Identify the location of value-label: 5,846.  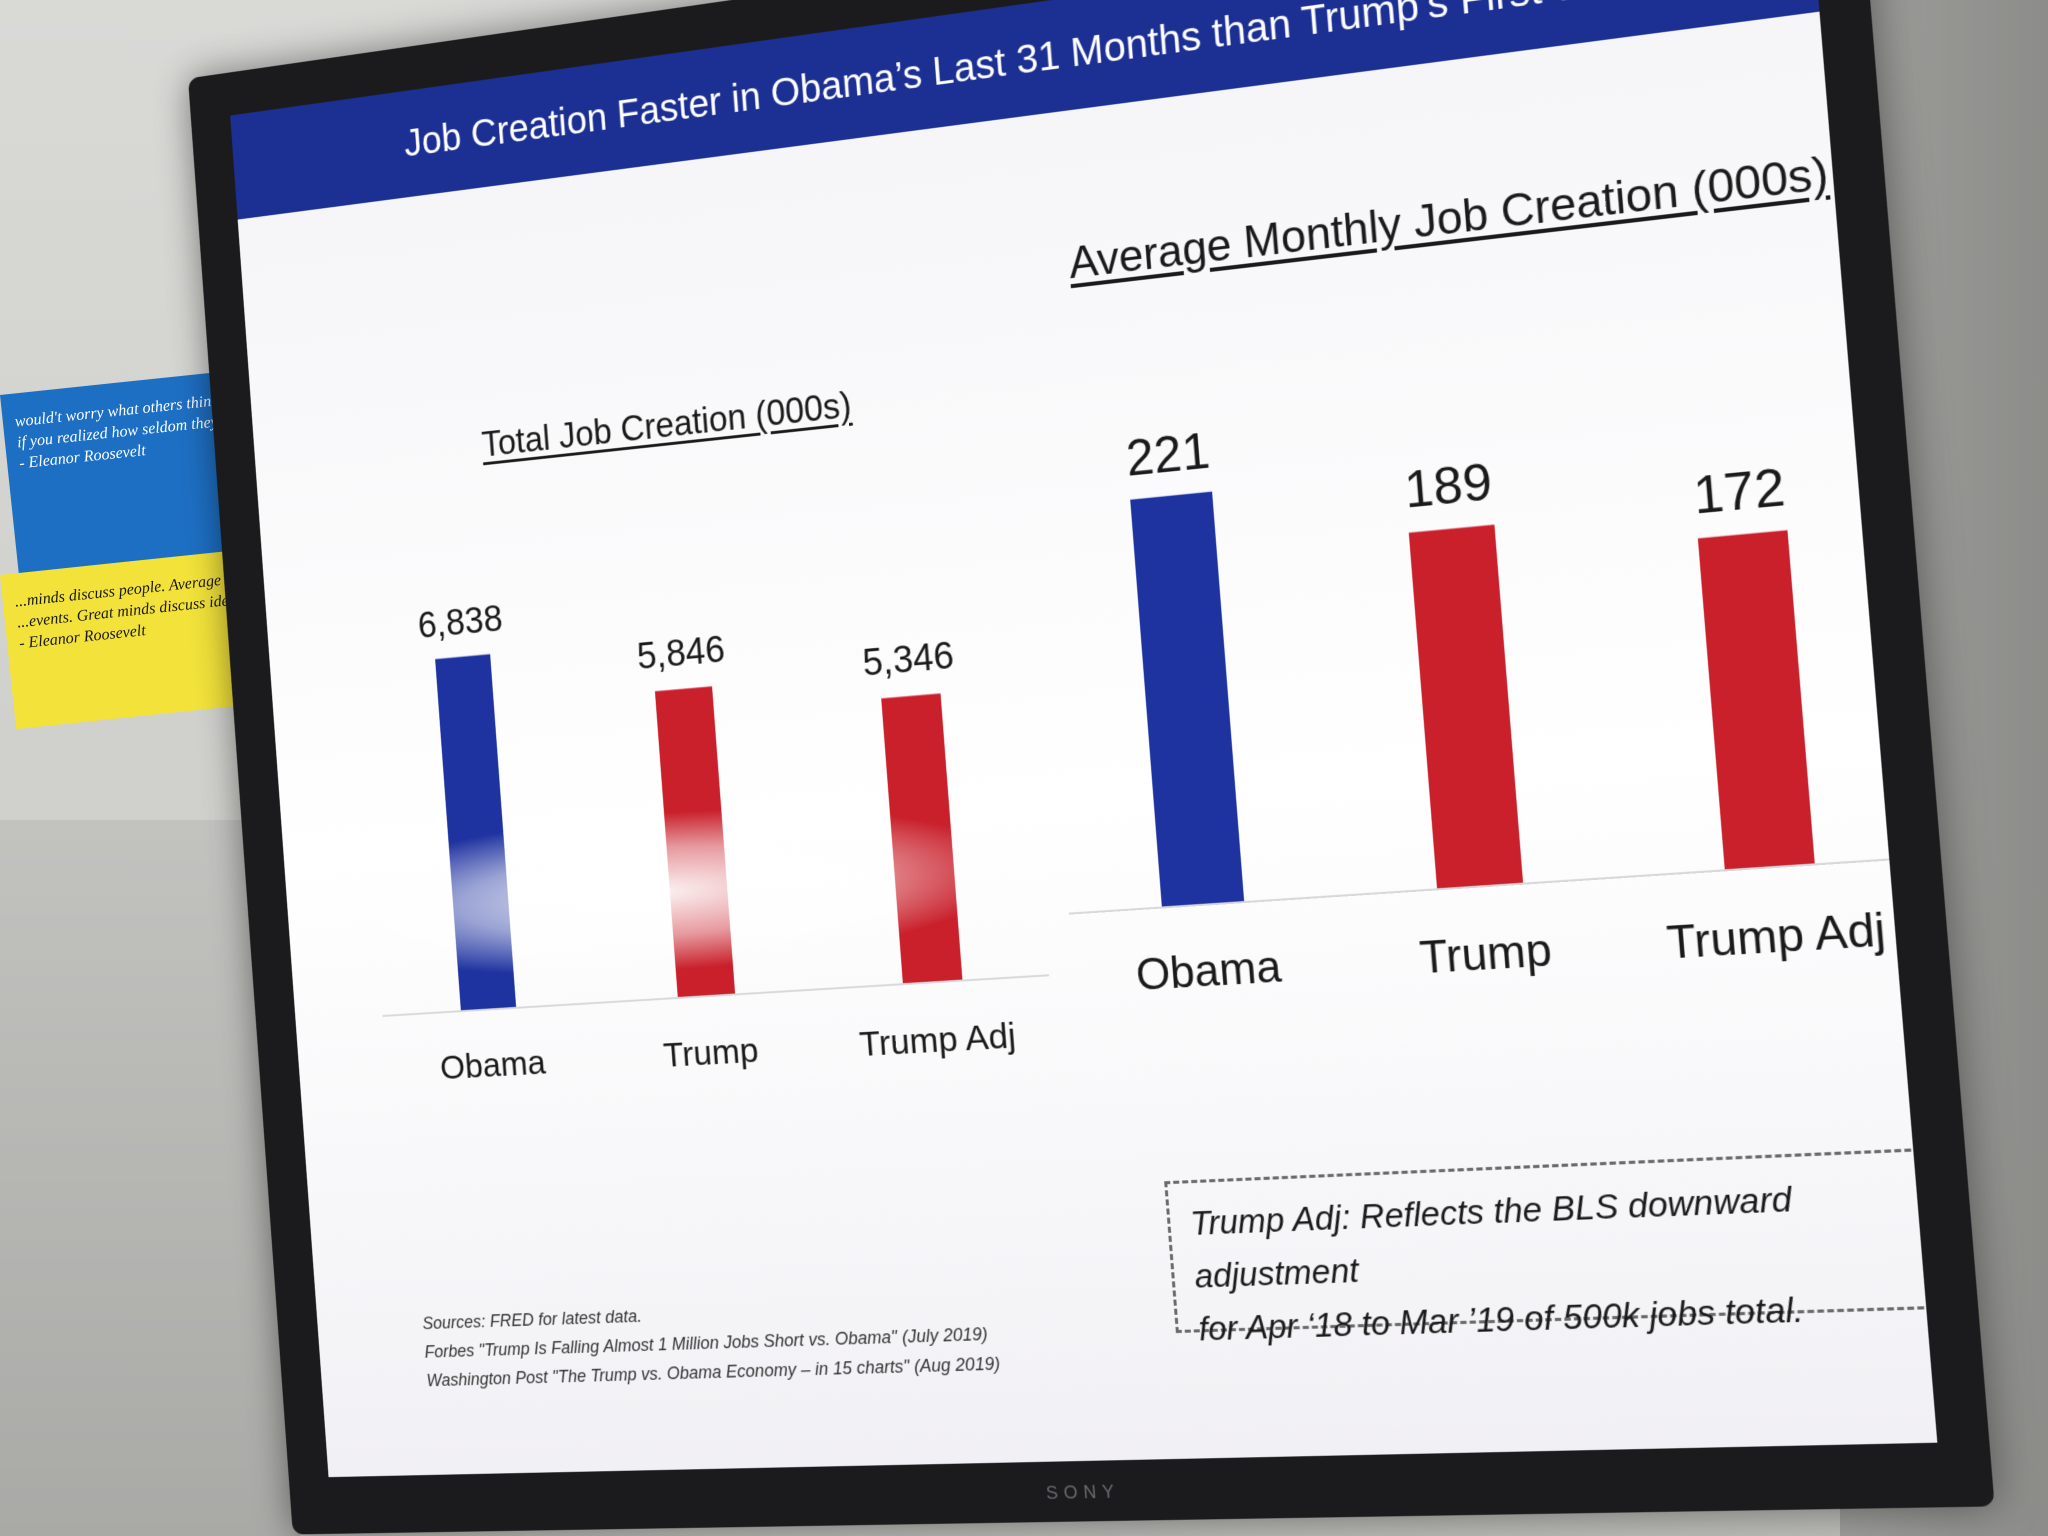
(681, 652).